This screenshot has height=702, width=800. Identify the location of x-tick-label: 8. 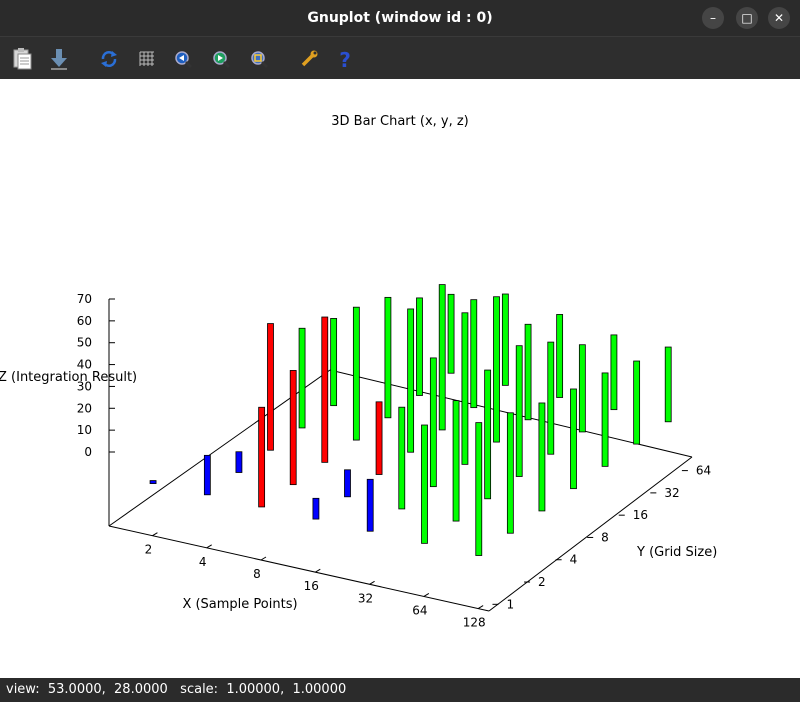
(257, 574).